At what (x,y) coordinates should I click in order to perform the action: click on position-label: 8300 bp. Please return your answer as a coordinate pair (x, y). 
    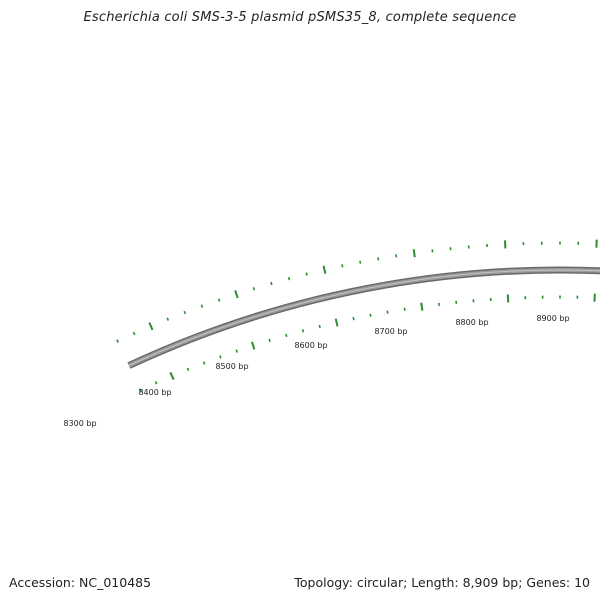
    Looking at the image, I should click on (79, 423).